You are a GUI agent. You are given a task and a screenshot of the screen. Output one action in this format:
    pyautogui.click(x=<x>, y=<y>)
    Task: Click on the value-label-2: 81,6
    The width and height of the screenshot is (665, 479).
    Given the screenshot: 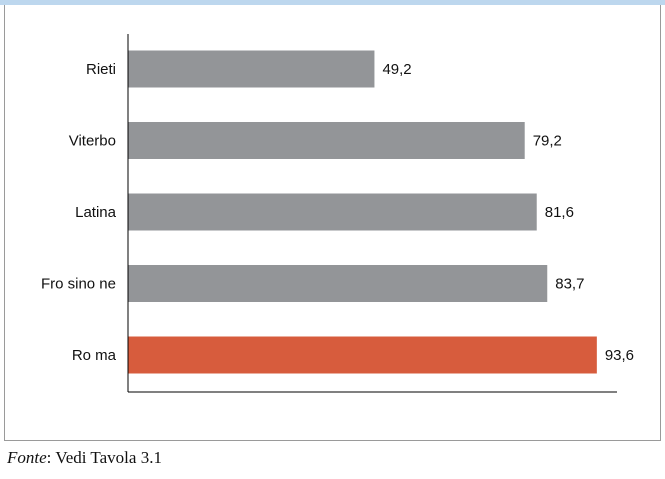 What is the action you would take?
    pyautogui.click(x=559, y=212)
    